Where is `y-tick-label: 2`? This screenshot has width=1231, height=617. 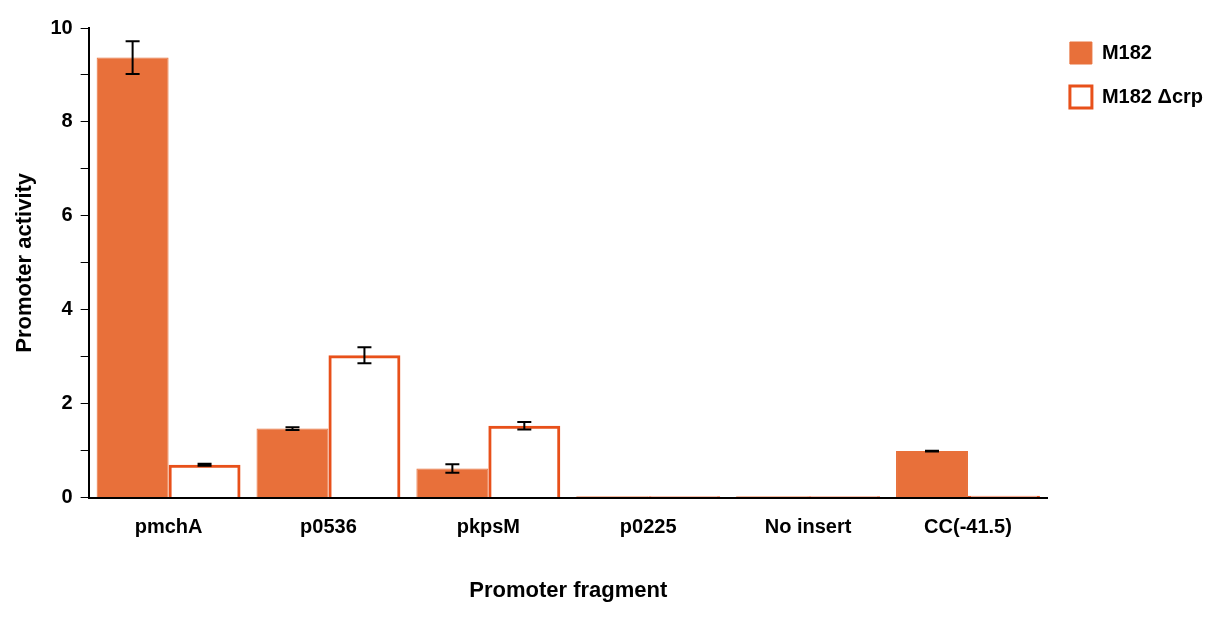
y-tick-label: 2 is located at coordinates (67, 402).